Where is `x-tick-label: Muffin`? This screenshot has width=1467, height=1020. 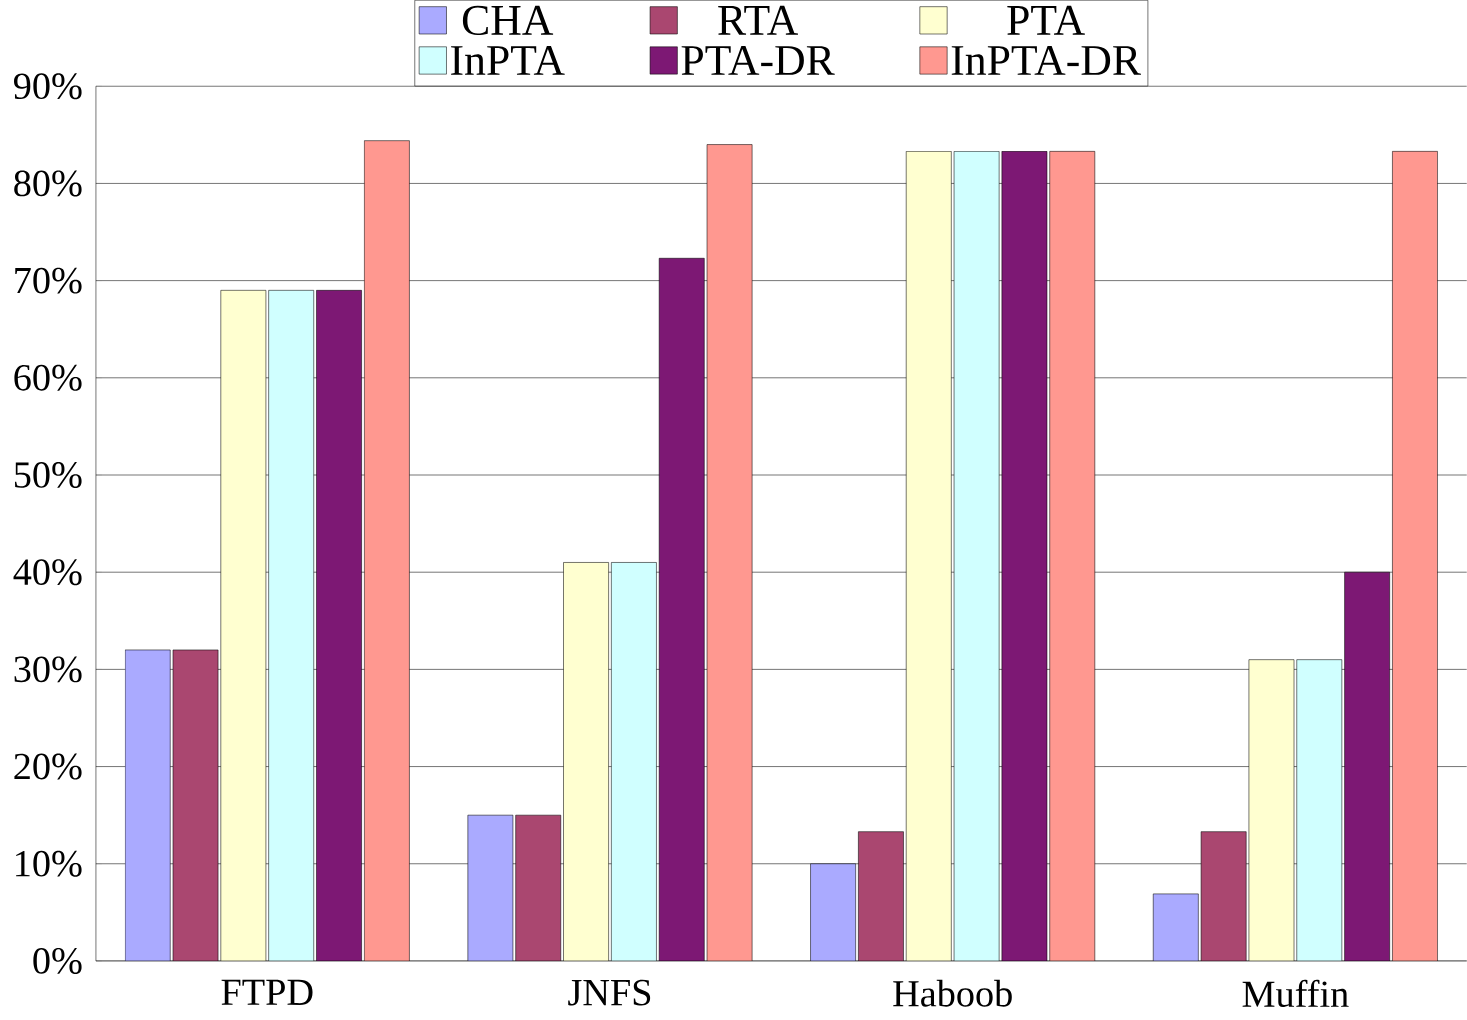 x-tick-label: Muffin is located at coordinates (1295, 993).